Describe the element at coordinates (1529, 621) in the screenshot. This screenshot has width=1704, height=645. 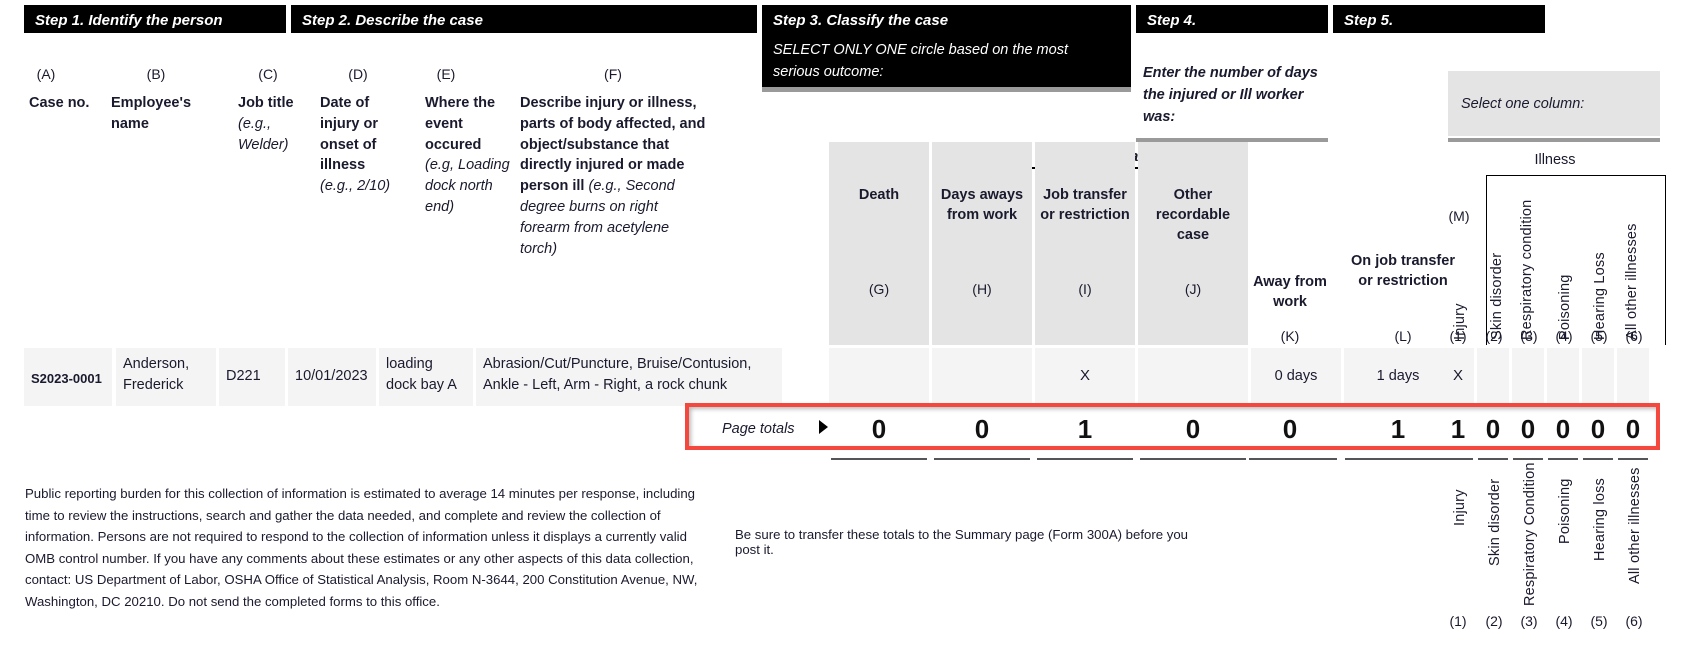
I see `illness-footer-letter-3: (3)` at that location.